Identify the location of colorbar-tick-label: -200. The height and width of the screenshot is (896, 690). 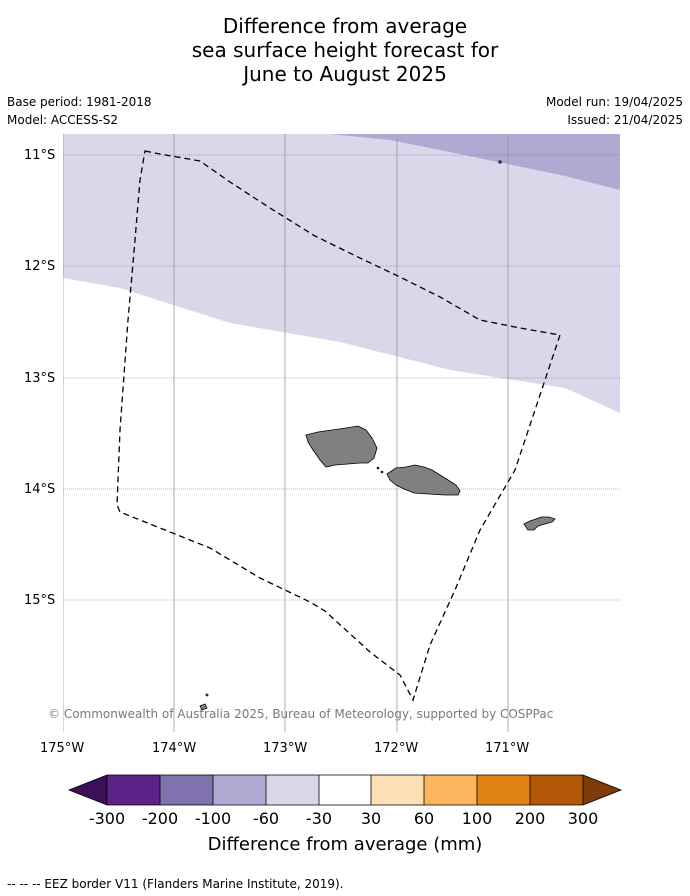
(160, 818).